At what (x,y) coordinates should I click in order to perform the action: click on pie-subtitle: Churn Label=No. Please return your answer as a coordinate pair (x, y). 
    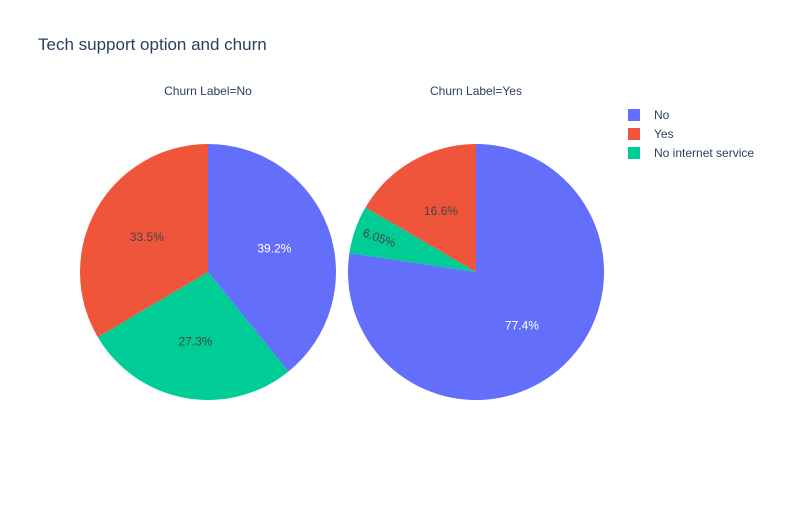
    Looking at the image, I should click on (208, 91).